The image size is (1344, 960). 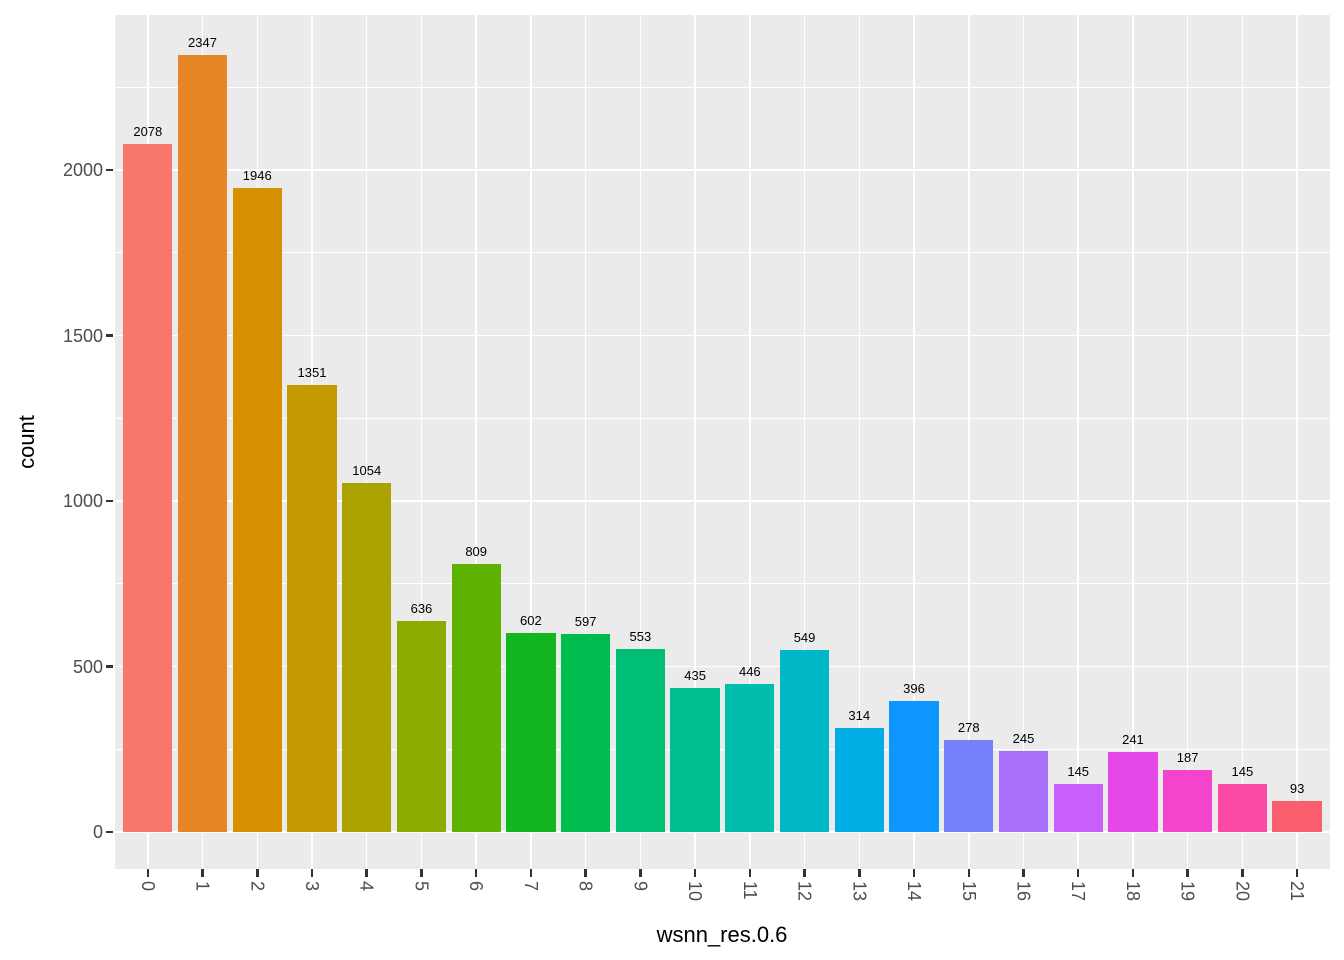 I want to click on x-tick-label: 12, so click(x=804, y=891).